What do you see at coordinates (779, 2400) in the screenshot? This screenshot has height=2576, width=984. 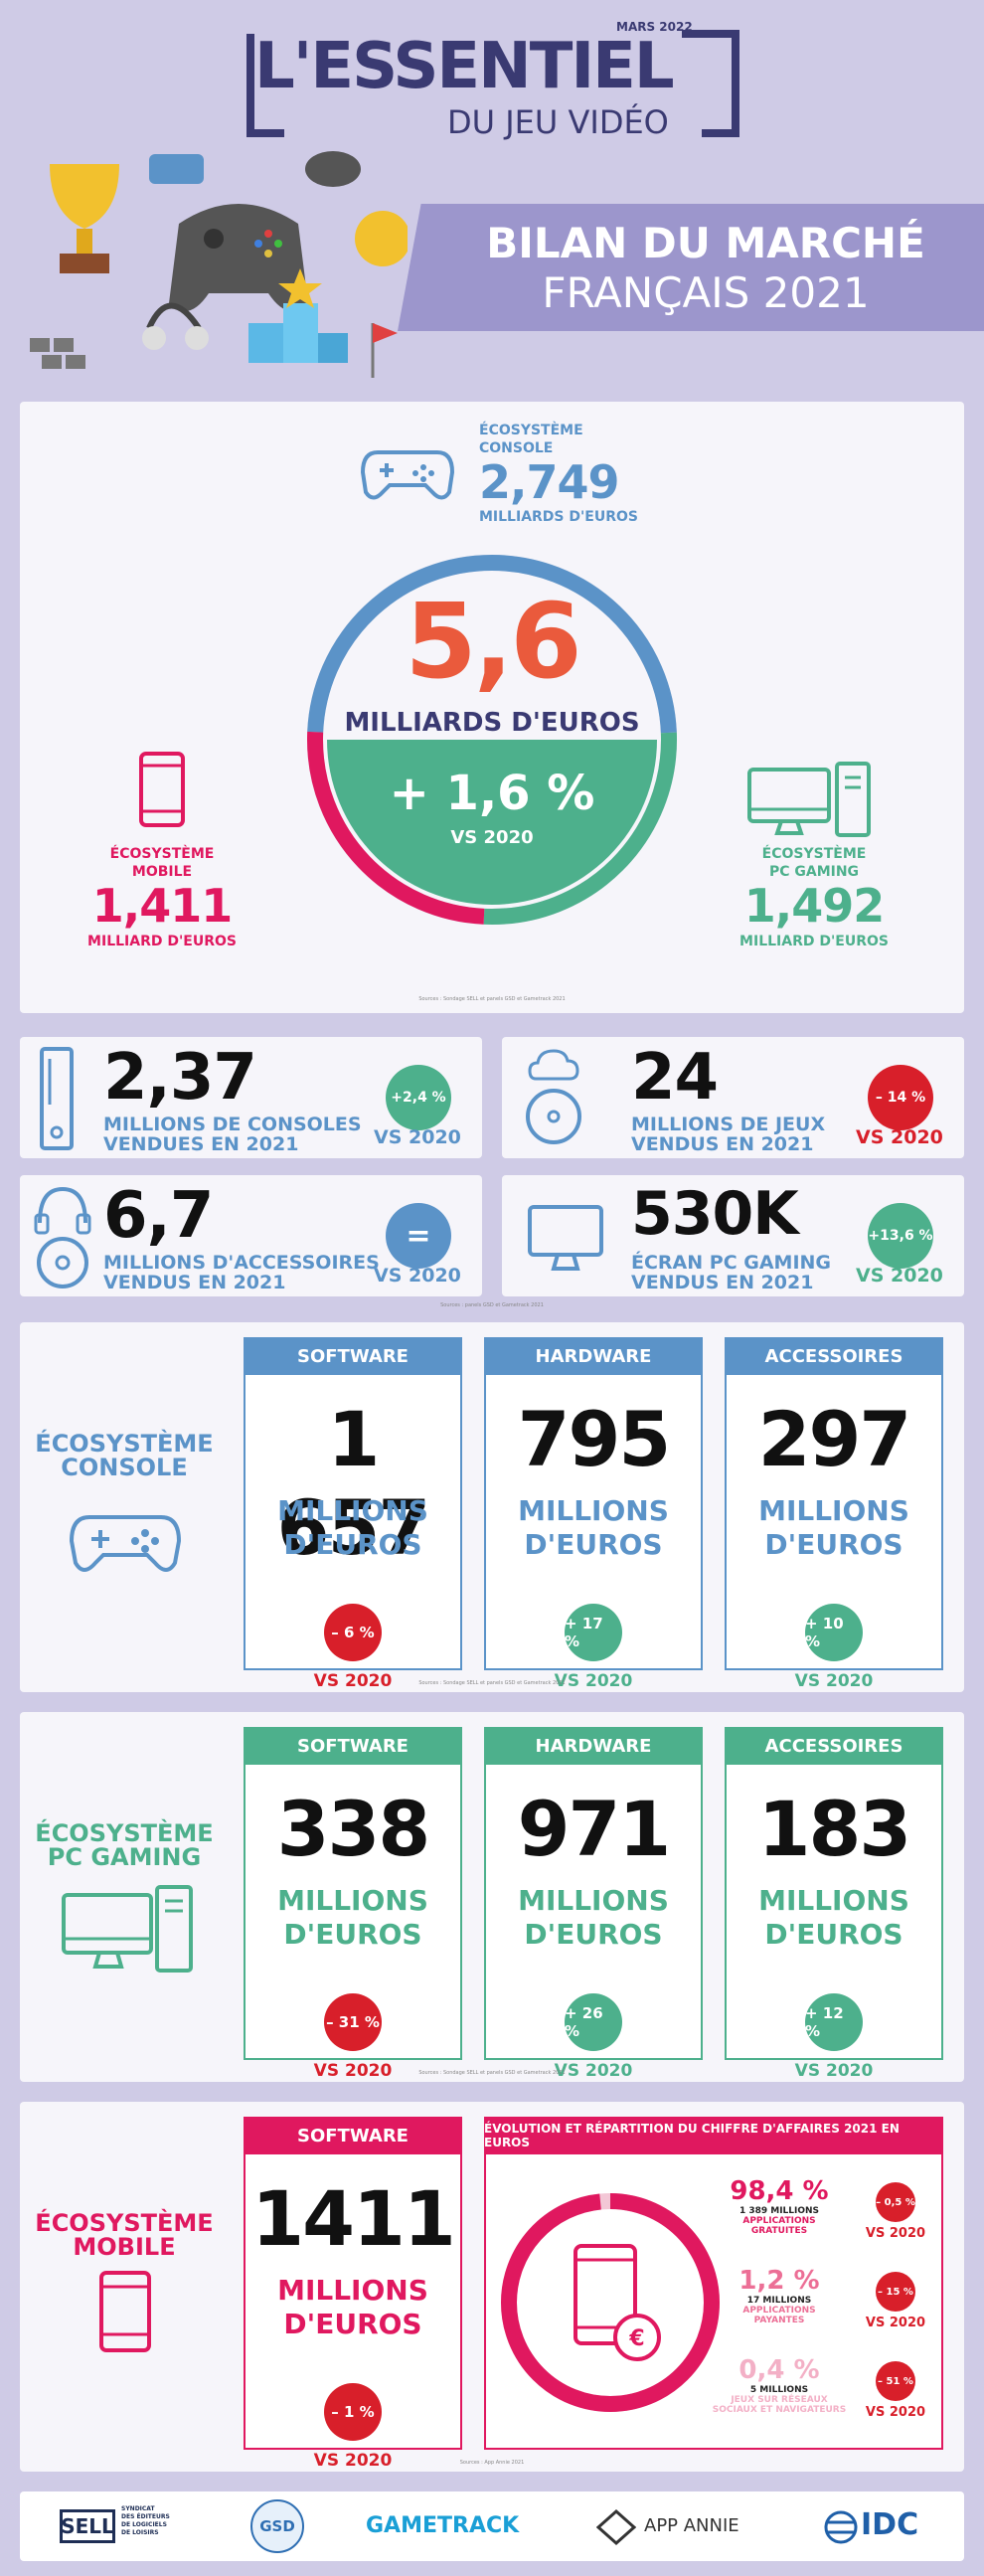 I see `social-games-label1: JEUX SUR RÉSEAUX` at bounding box center [779, 2400].